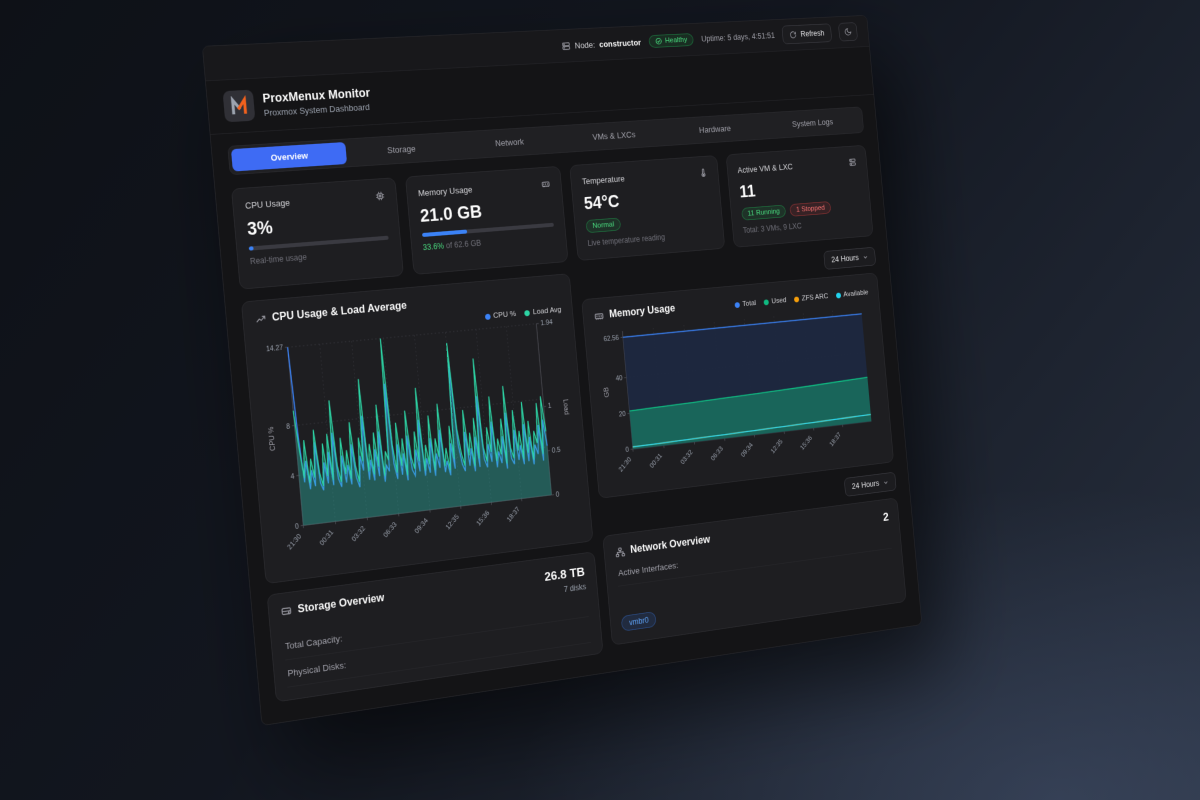  What do you see at coordinates (811, 298) in the screenshot?
I see `legend-item: ZFS ARC` at bounding box center [811, 298].